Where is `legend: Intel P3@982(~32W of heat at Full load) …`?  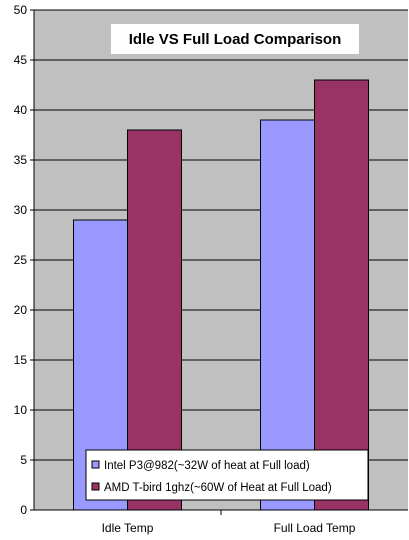
legend: Intel P3@982(~32W of heat at Full load) … is located at coordinates (227, 475).